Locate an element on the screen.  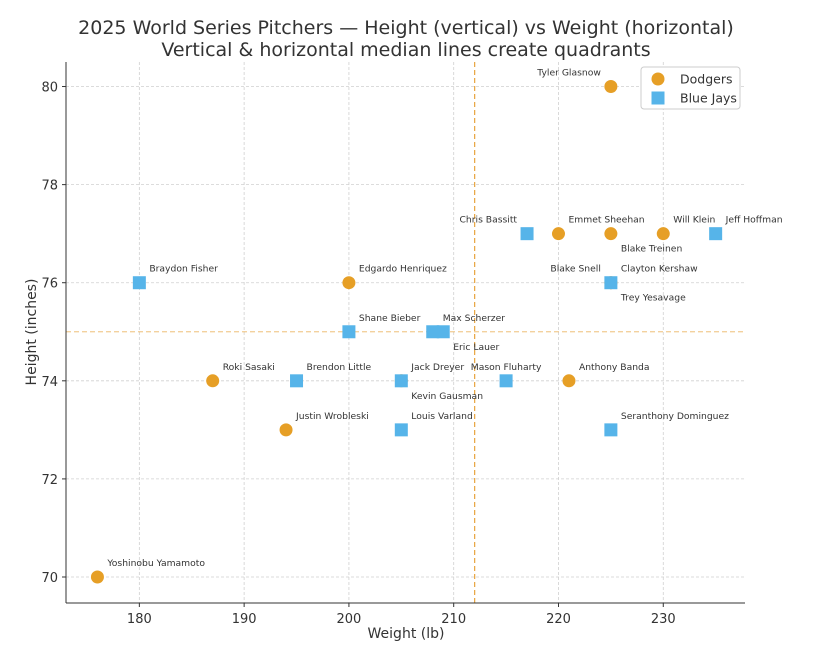
point-label: Roki Sasaki is located at coordinates (249, 367).